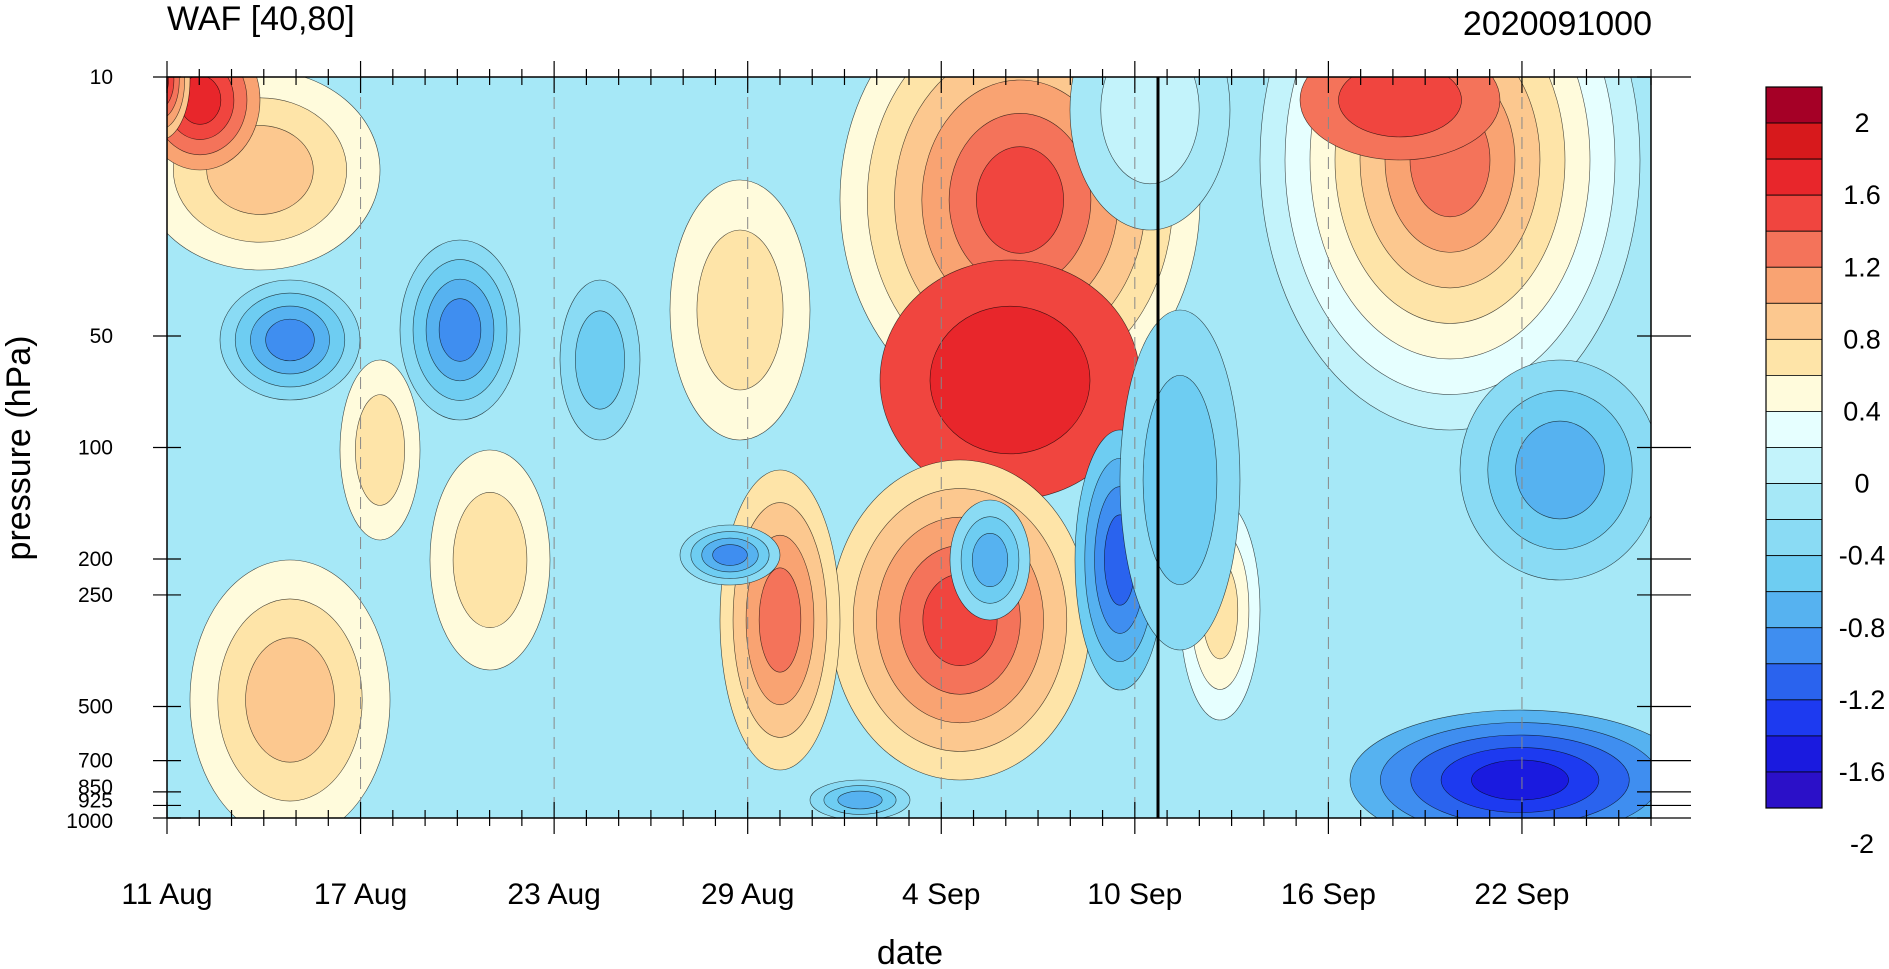 This screenshot has height=969, width=1889. I want to click on y-tick-label: 50, so click(101, 336).